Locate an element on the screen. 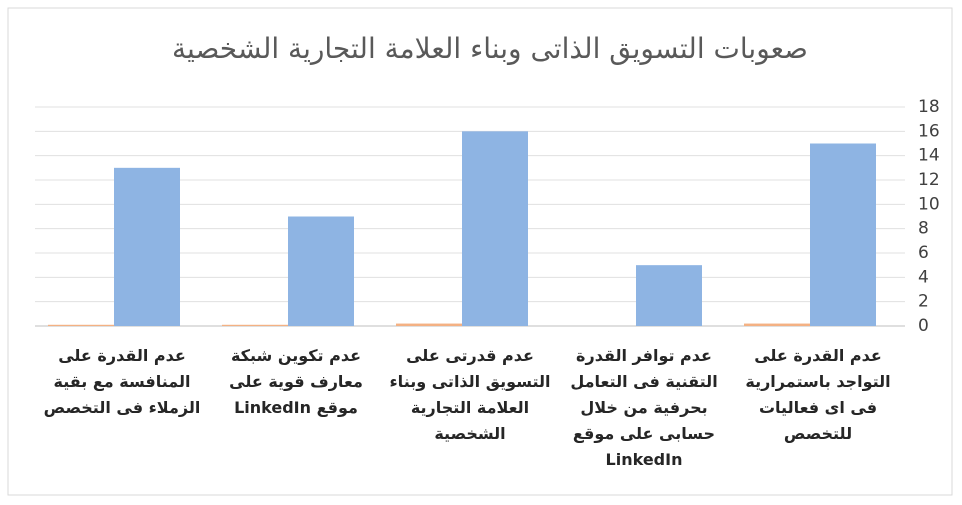 The height and width of the screenshot is (505, 962). y-tick-label: 2 is located at coordinates (923, 302).